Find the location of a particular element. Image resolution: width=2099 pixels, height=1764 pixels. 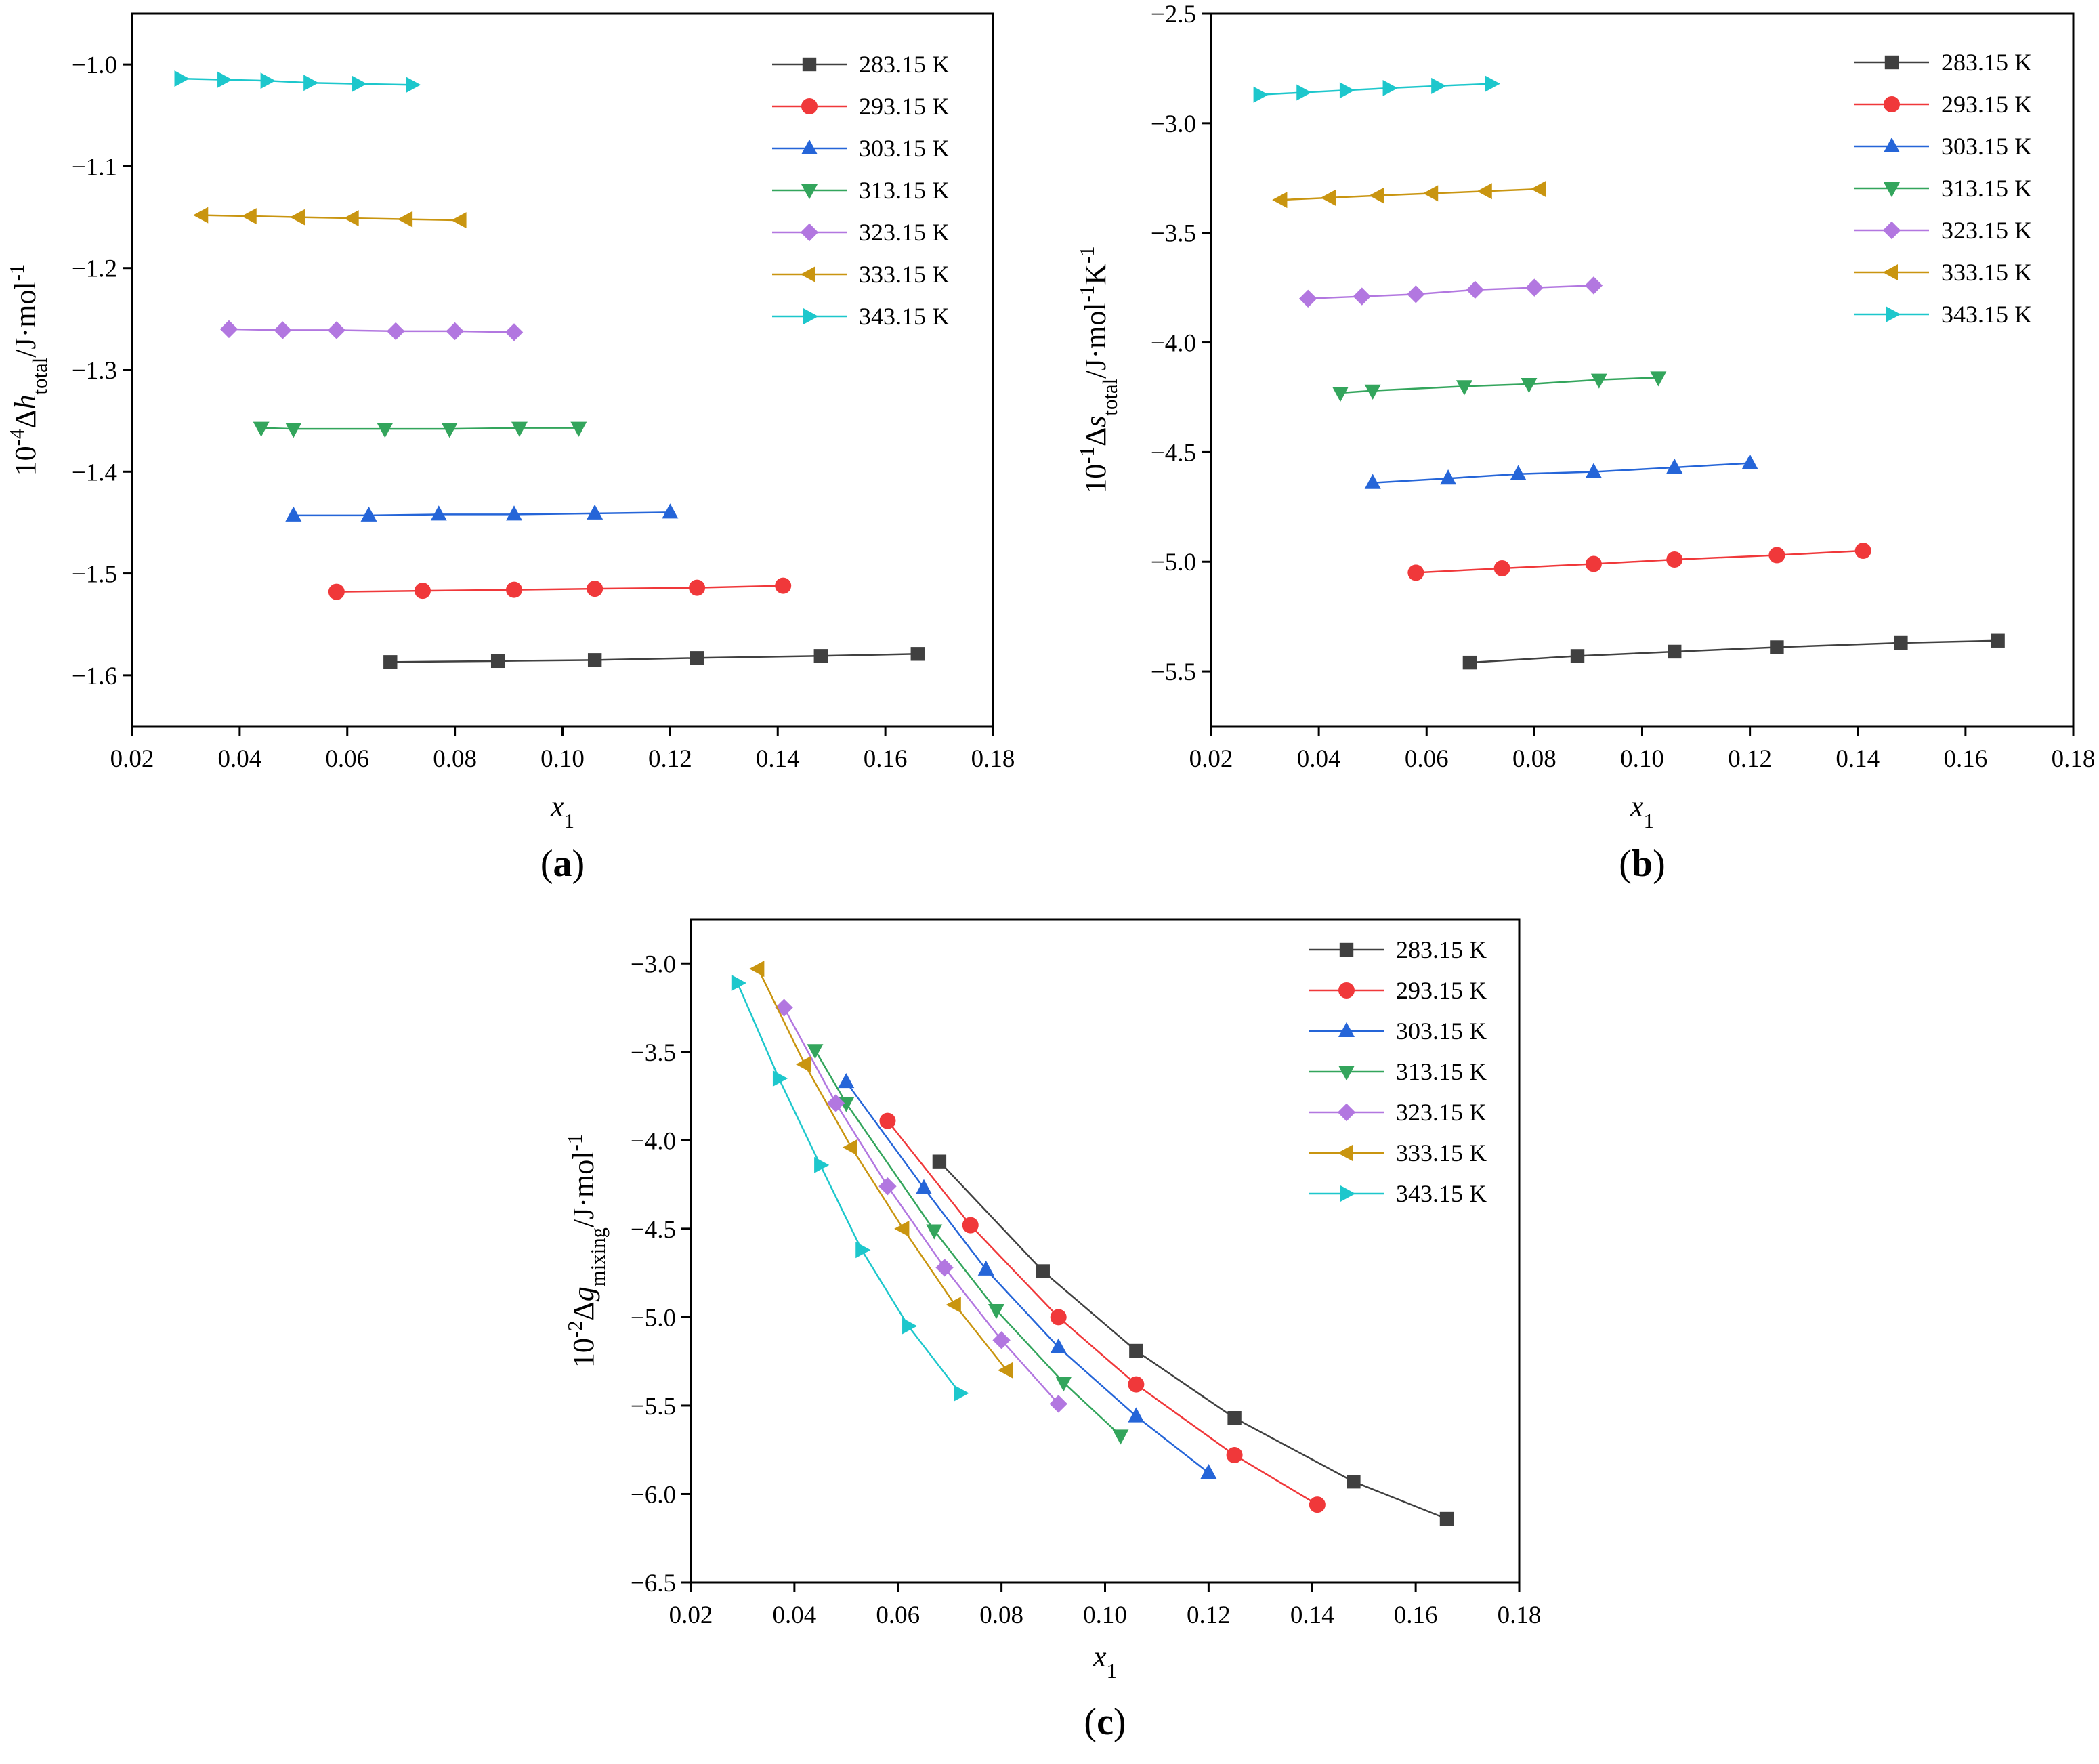

x-axis-title: x1 is located at coordinates (1642, 811).